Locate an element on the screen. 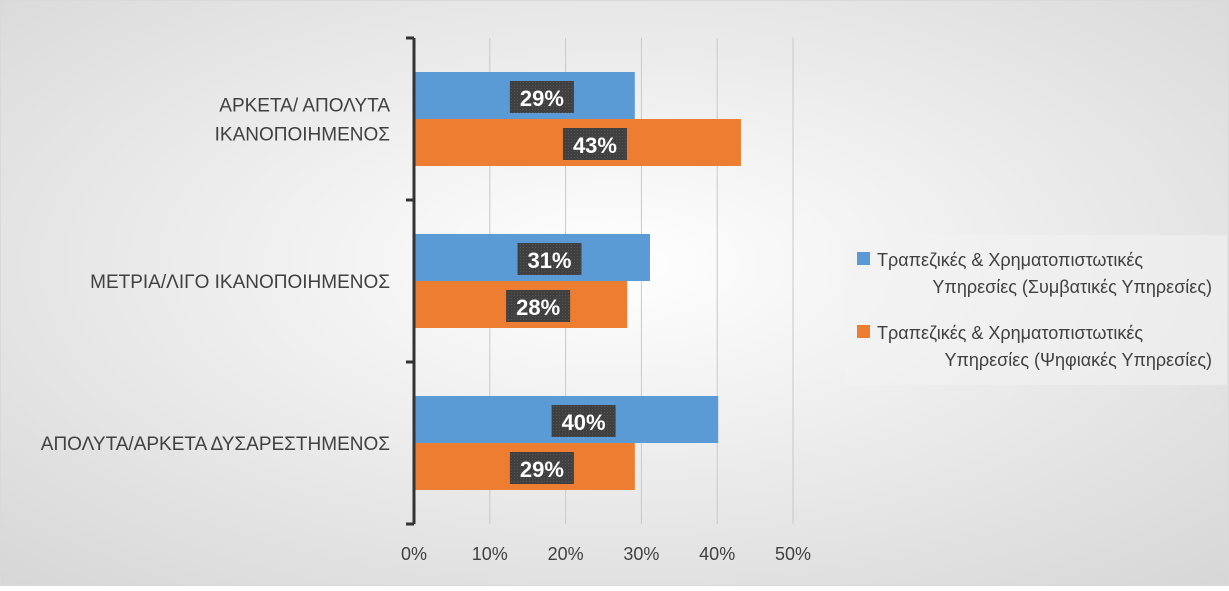 This screenshot has height=591, width=1229. legend-label: Υπηρεσίες (Ψηφιακές Υπηρεσίες) is located at coordinates (1078, 360).